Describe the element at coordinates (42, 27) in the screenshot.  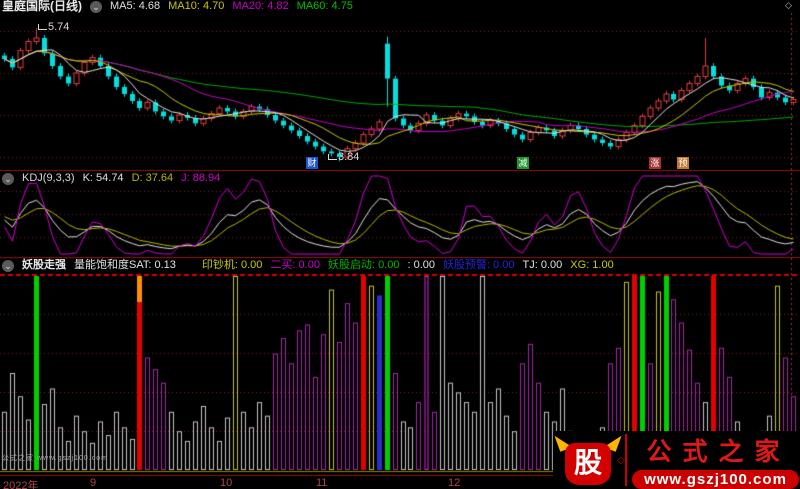
I see `high-tick-line` at that location.